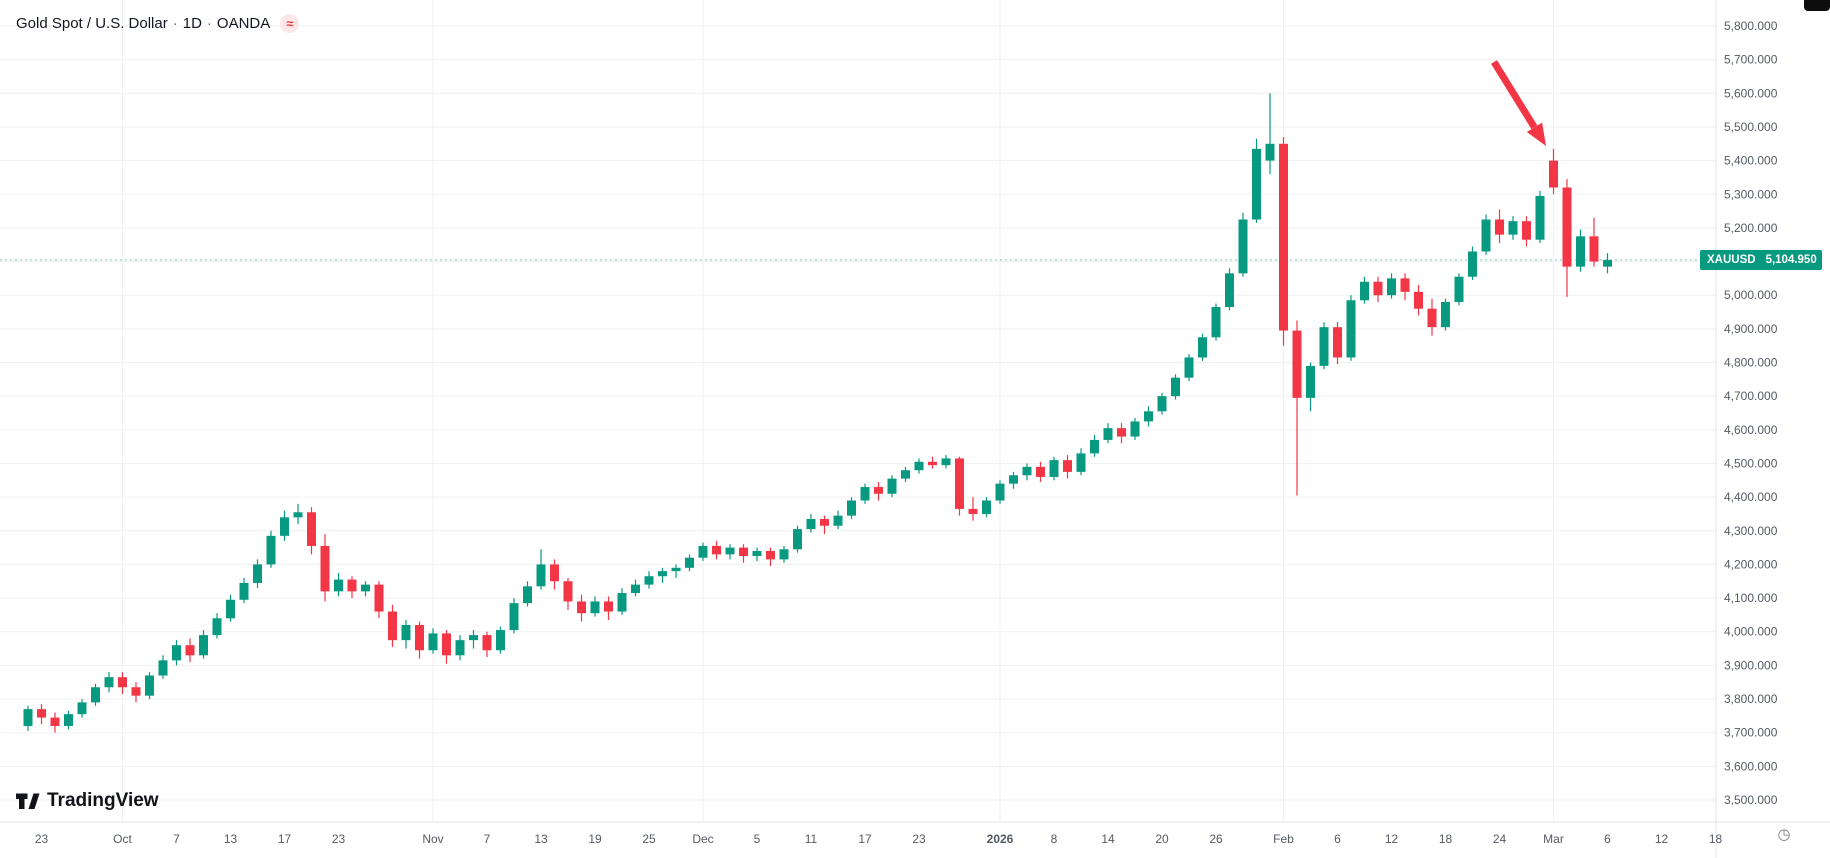  I want to click on price-tick-label: 4,200.000, so click(1751, 564).